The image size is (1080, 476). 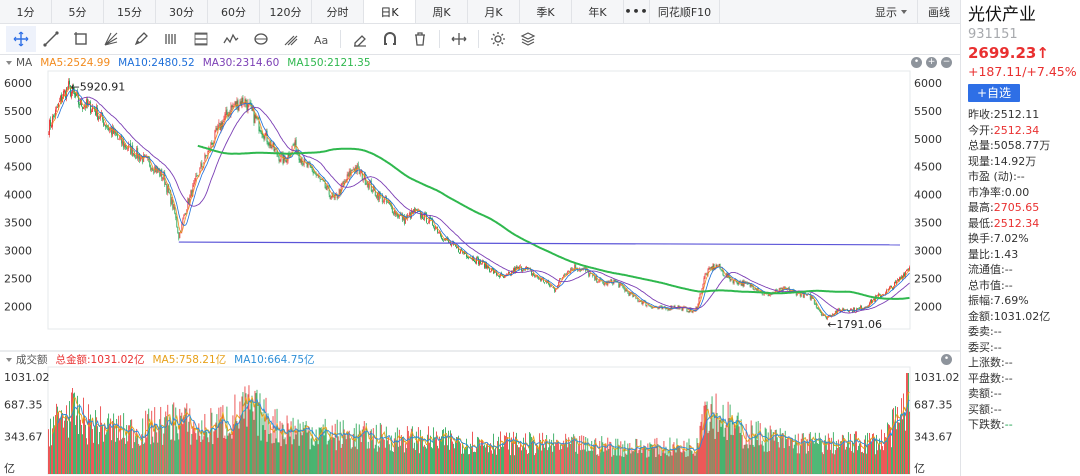 I want to click on ma-indicator-toggle: MA, so click(x=16, y=63).